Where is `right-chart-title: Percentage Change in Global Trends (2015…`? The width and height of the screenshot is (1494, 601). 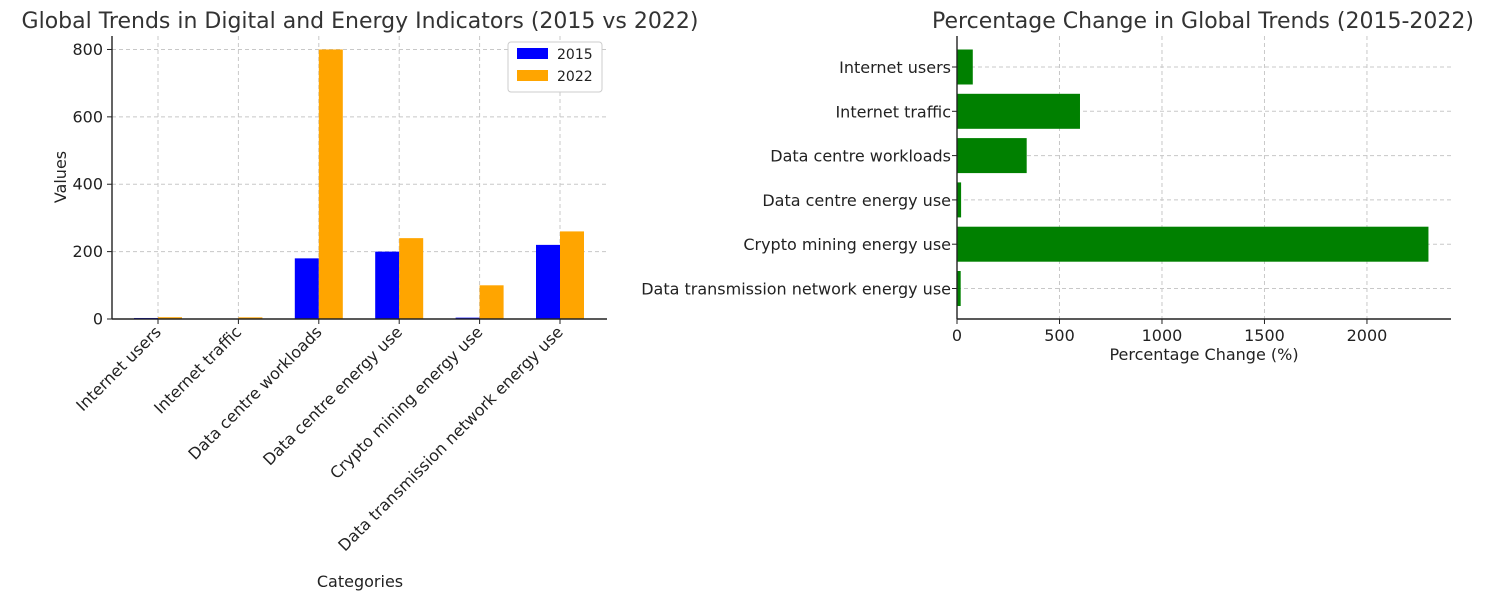 right-chart-title: Percentage Change in Global Trends (2015… is located at coordinates (1203, 21).